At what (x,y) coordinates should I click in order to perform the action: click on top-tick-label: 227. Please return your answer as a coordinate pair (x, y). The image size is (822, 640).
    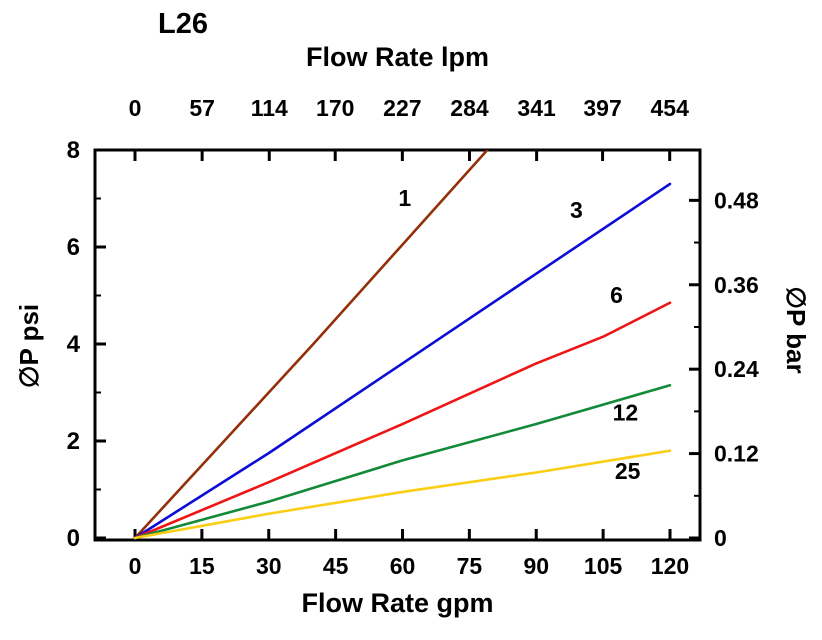
    Looking at the image, I should click on (402, 108).